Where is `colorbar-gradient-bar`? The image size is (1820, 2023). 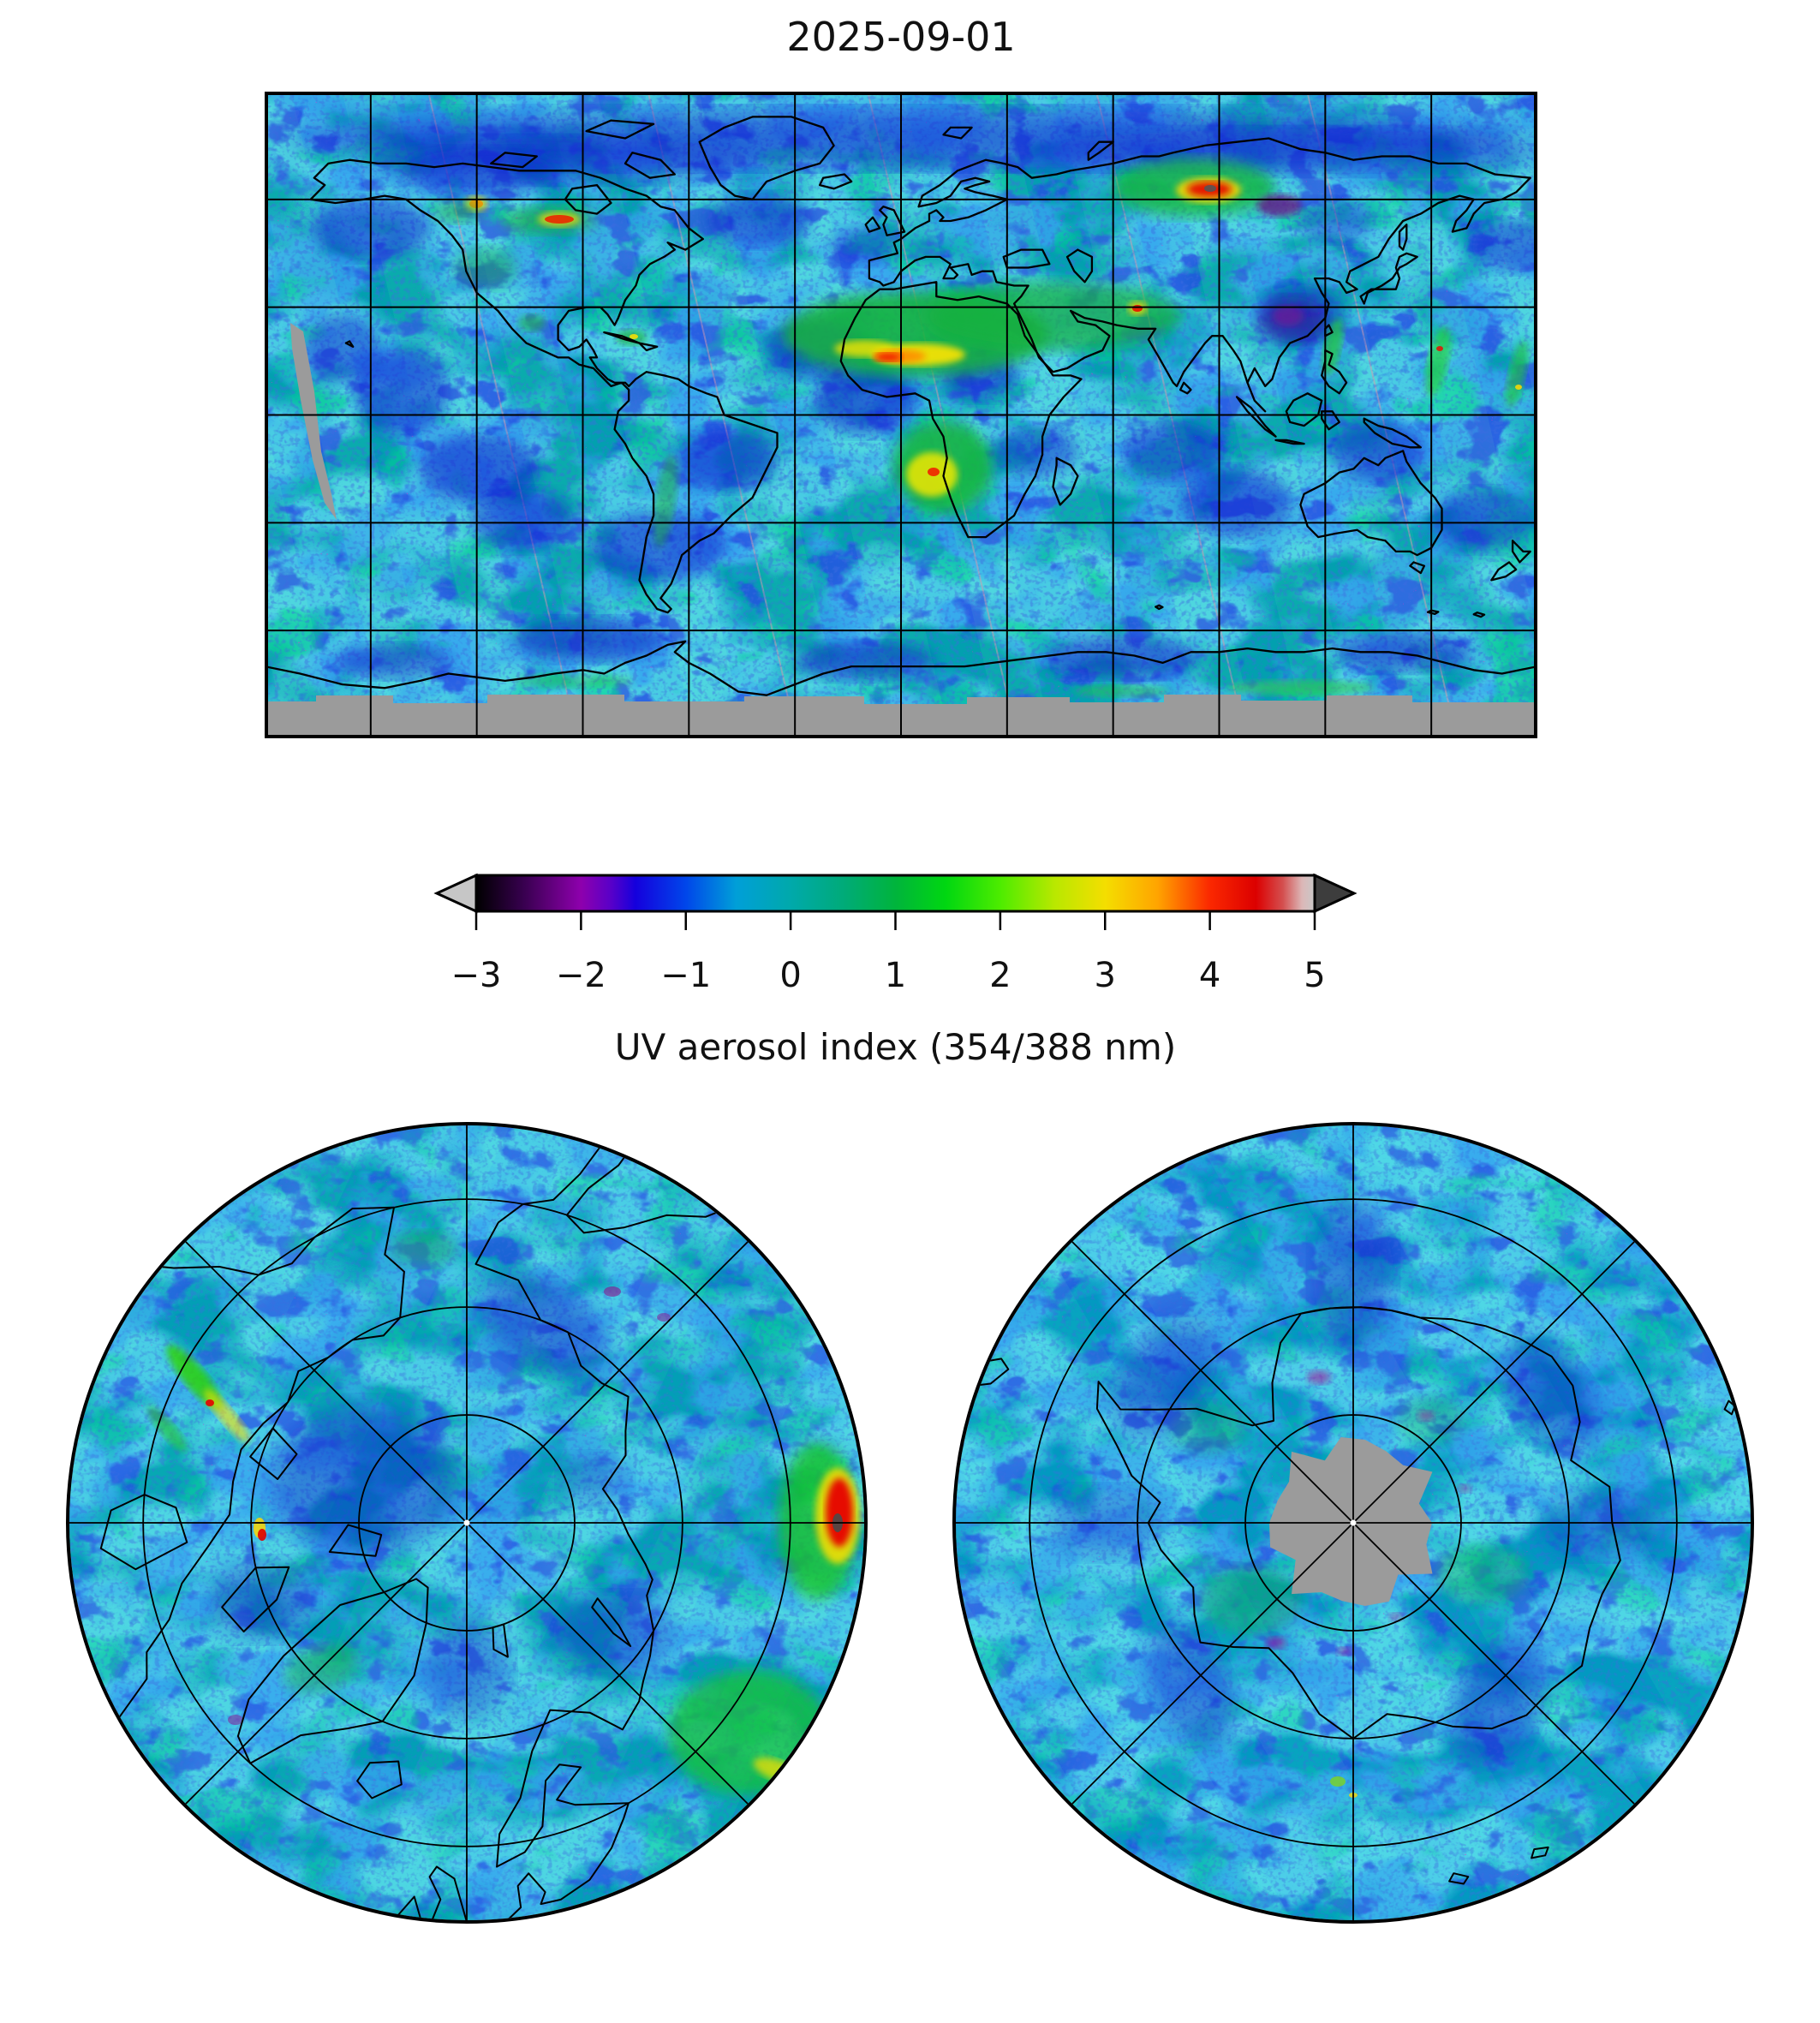 colorbar-gradient-bar is located at coordinates (895, 893).